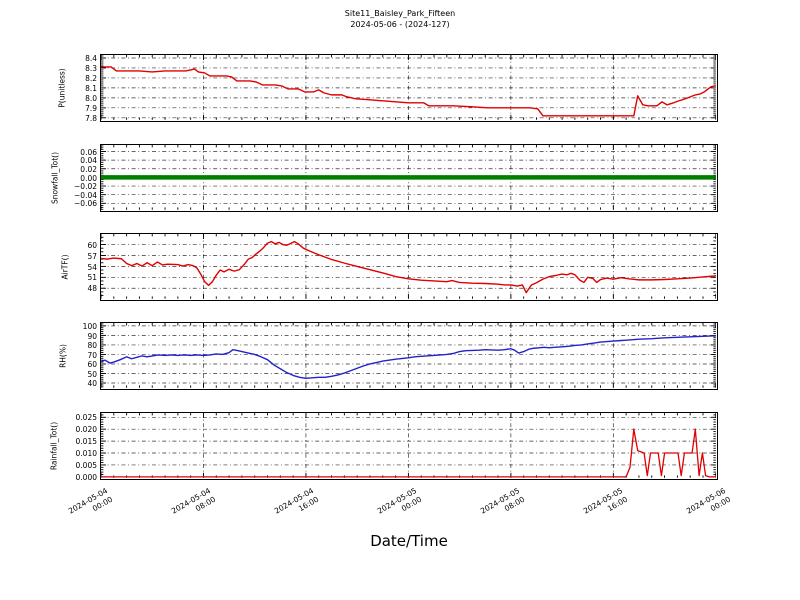 The image size is (800, 600). What do you see at coordinates (65, 267) in the screenshot?
I see `y-axis-title-airtf: AirTF()` at bounding box center [65, 267].